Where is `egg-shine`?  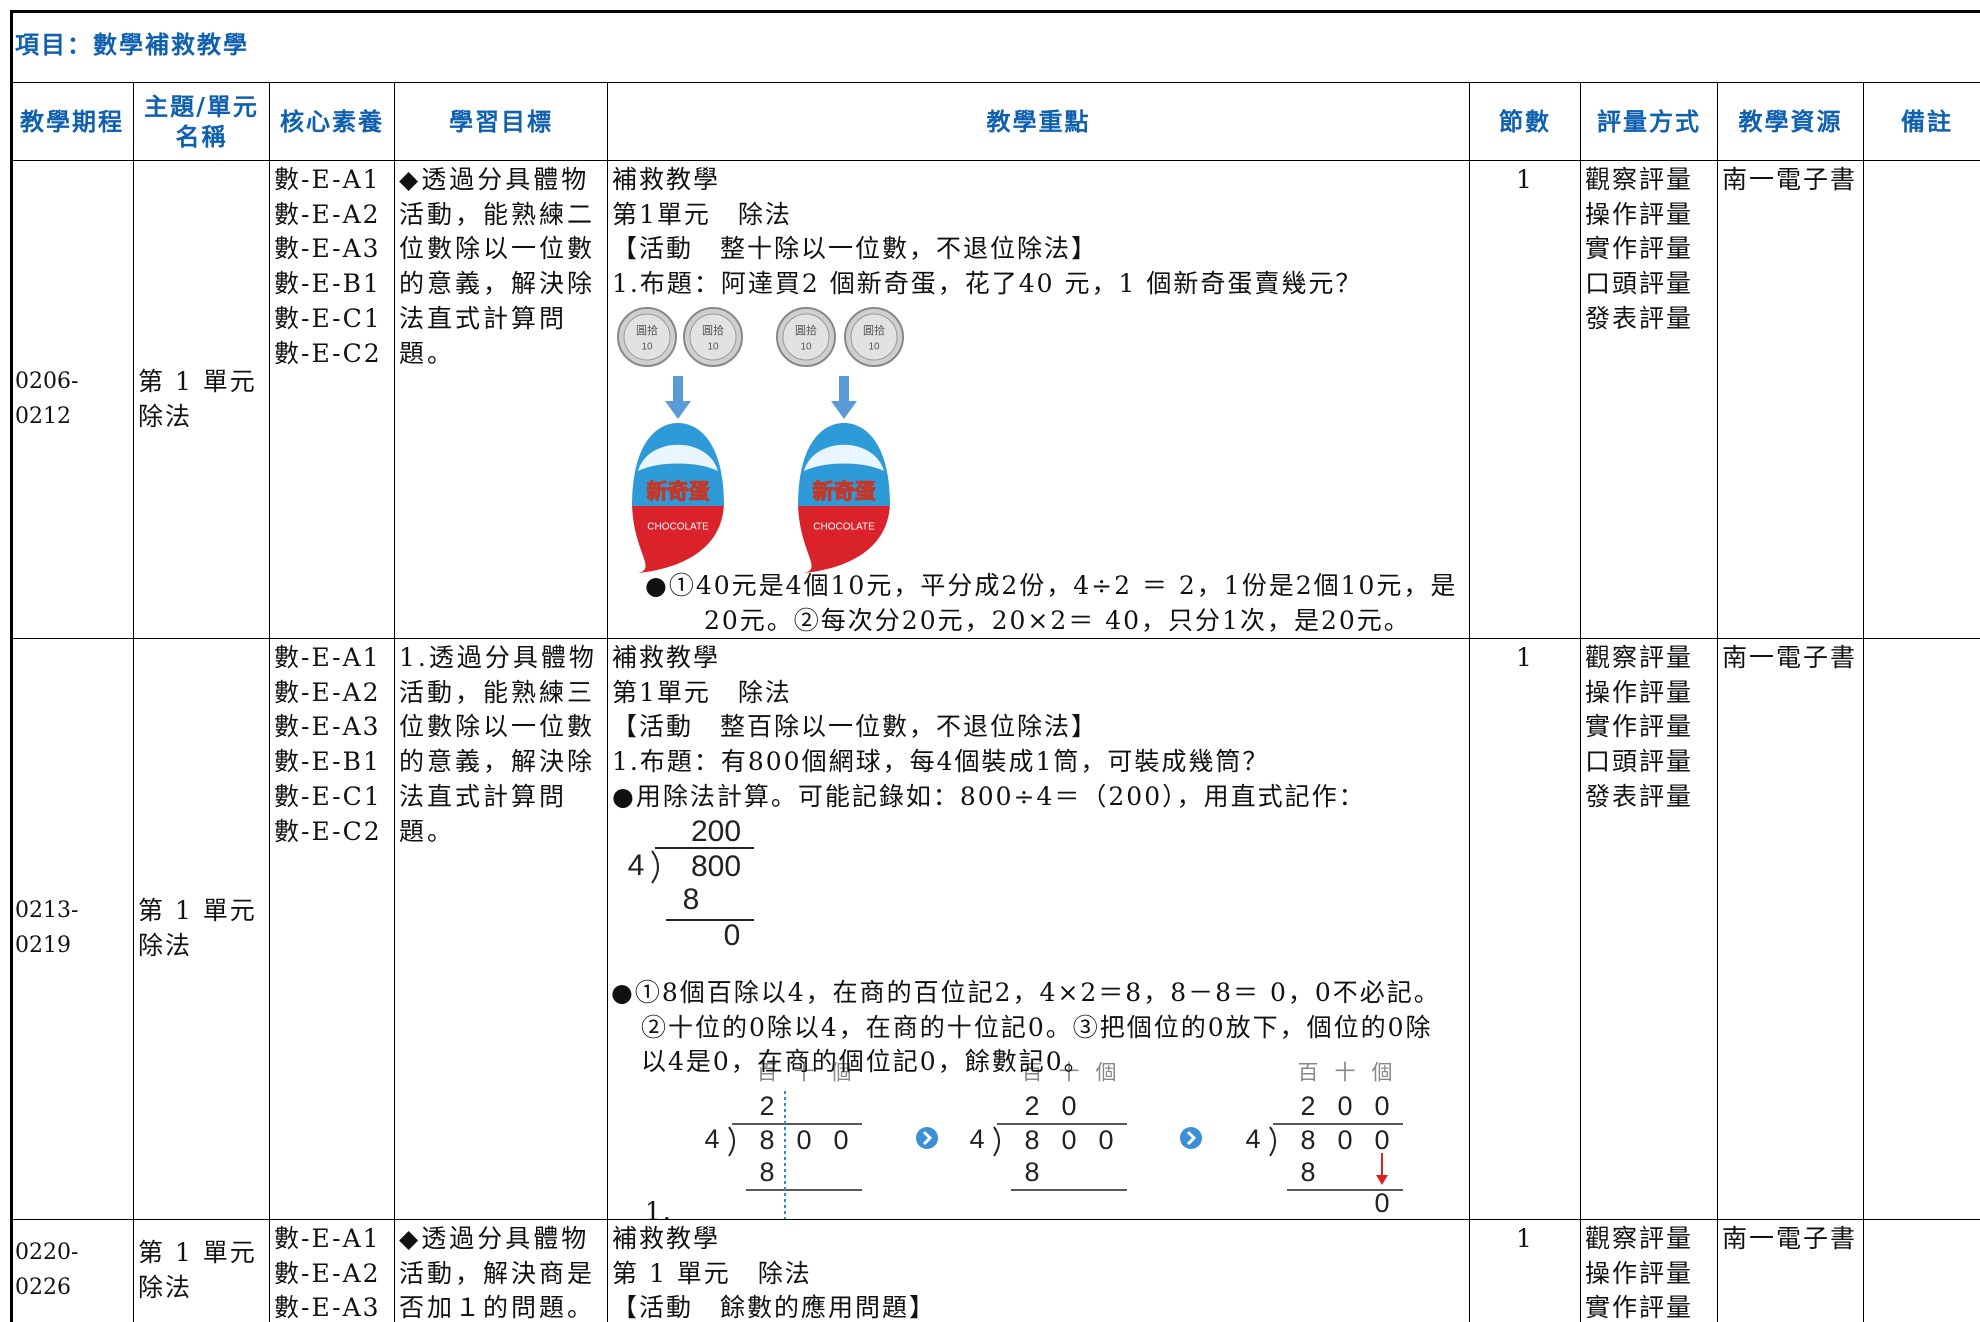 egg-shine is located at coordinates (678, 457).